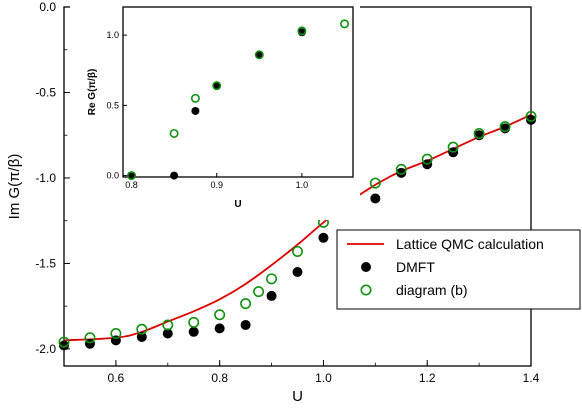 This screenshot has height=409, width=582. Describe the element at coordinates (47, 7) in the screenshot. I see `main-y-tick-label: 0.0` at that location.